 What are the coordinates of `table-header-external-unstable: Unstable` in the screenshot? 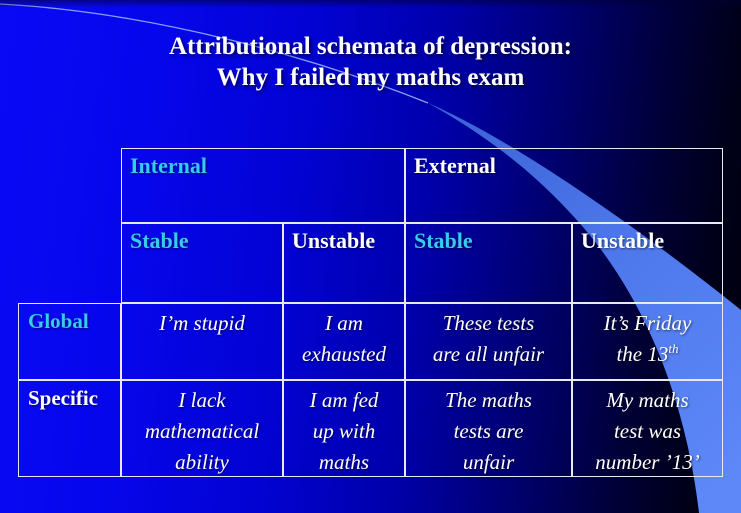 It's located at (647, 263).